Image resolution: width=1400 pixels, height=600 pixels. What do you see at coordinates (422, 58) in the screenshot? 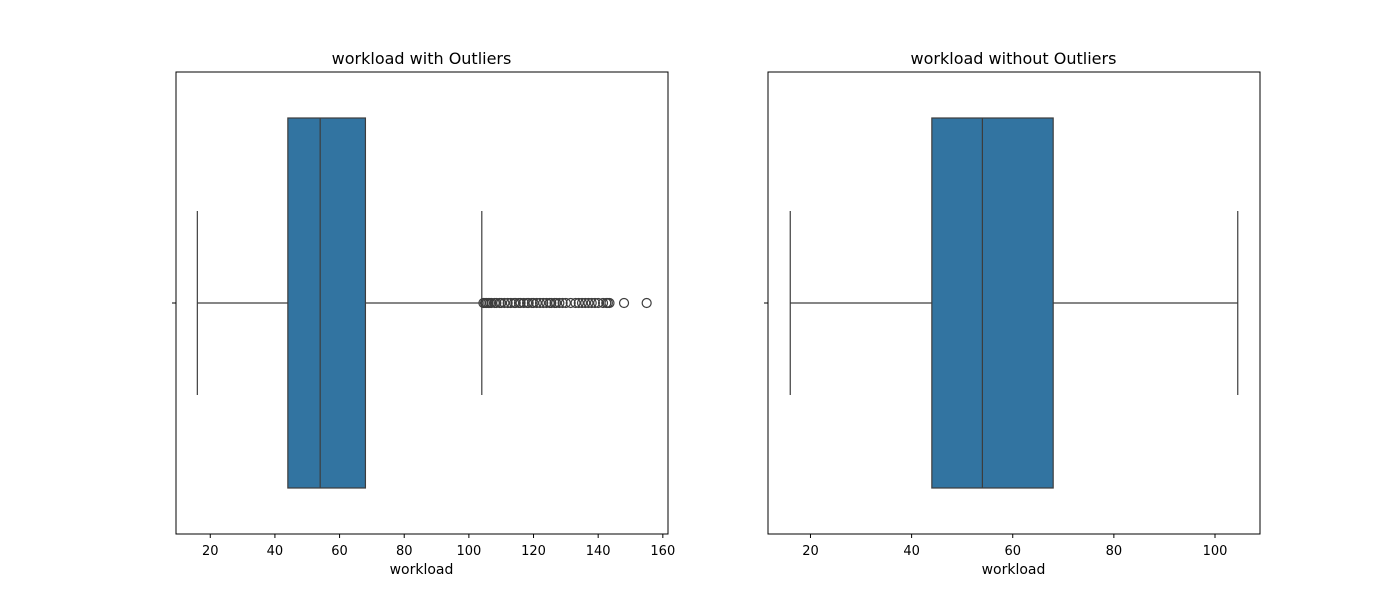
I see `chart-title: workload with Outliers` at bounding box center [422, 58].